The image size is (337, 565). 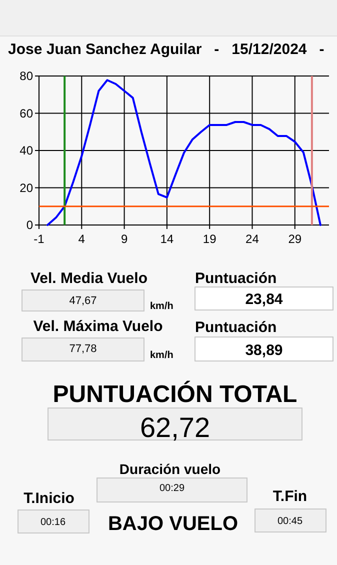 I want to click on x-tick-label: 24, so click(x=253, y=239).